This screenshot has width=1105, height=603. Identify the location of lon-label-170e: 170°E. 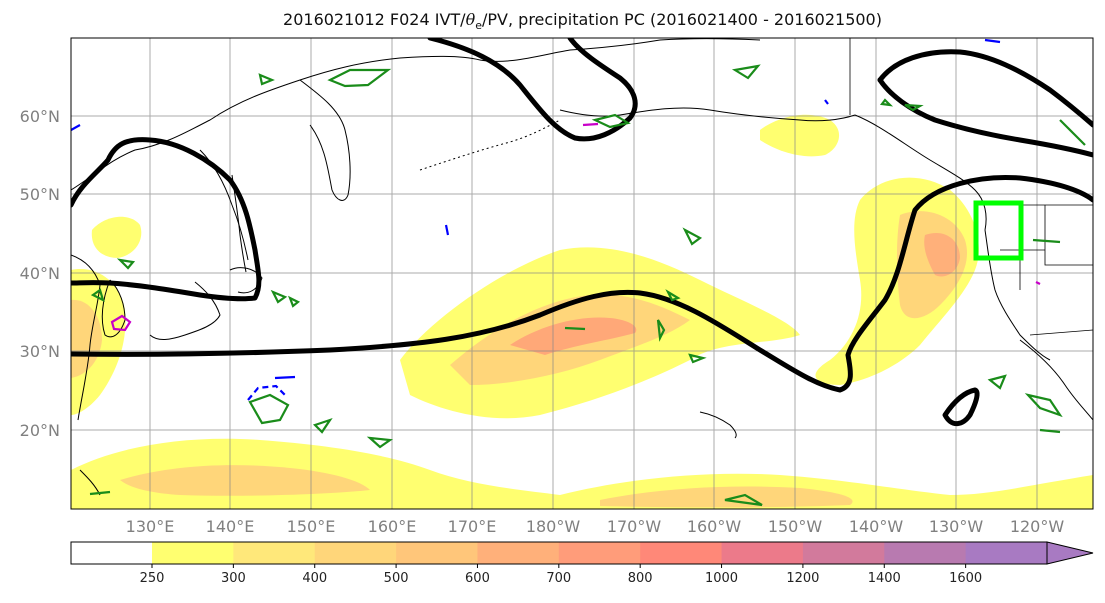
(472, 526).